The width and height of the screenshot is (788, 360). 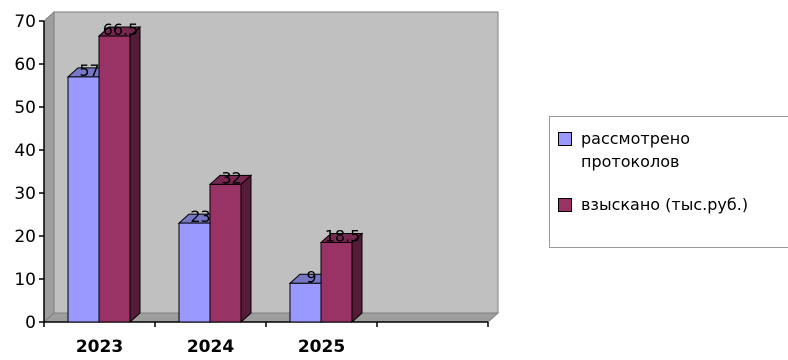 I want to click on y-tick-label: 50, so click(x=25, y=108).